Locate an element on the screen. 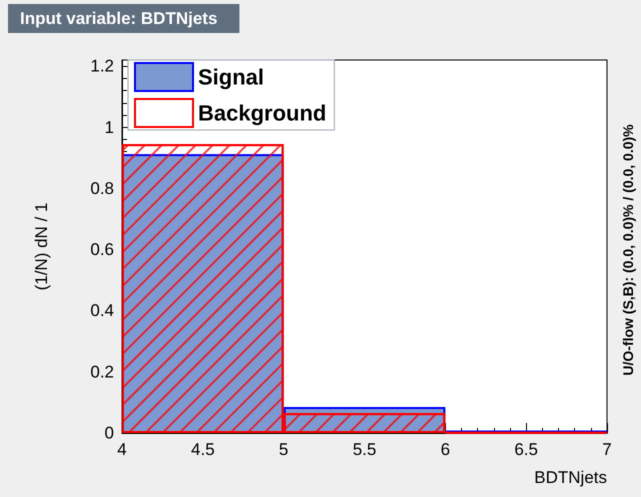  x-tick-label: 6 is located at coordinates (445, 449).